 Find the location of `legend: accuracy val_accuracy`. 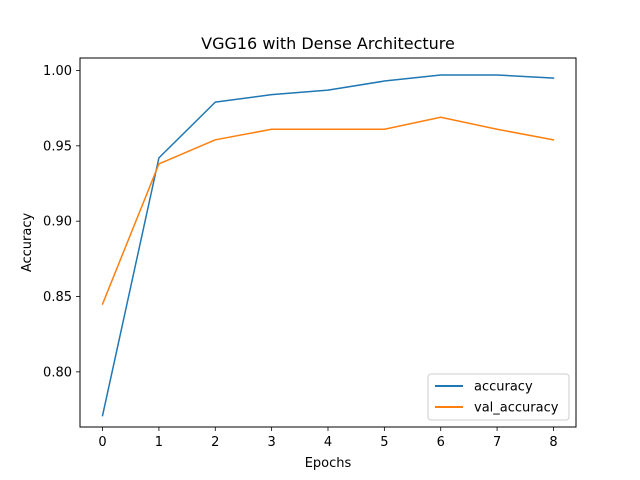

legend: accuracy val_accuracy is located at coordinates (498, 397).